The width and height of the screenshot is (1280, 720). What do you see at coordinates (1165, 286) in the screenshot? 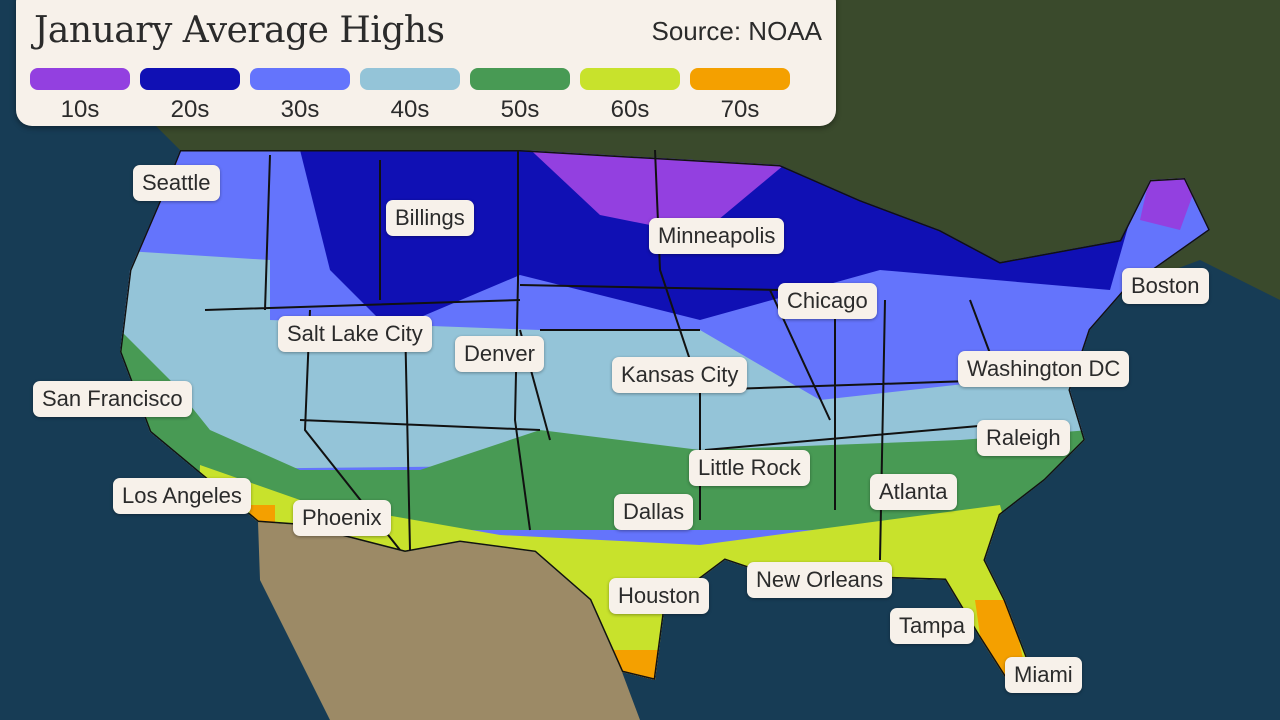
I see `city-label-boston: Boston` at bounding box center [1165, 286].